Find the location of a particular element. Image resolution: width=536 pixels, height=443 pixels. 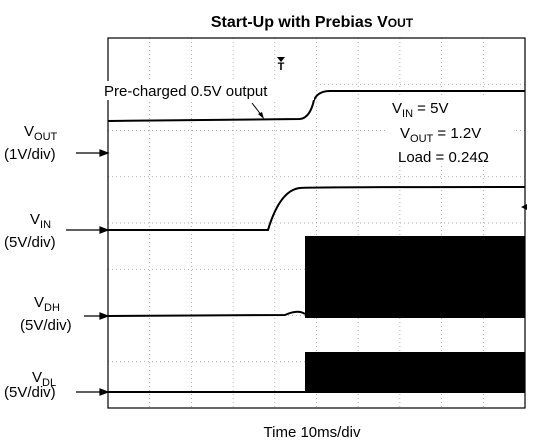

ch-name: VOUT is located at coordinates (41, 133).